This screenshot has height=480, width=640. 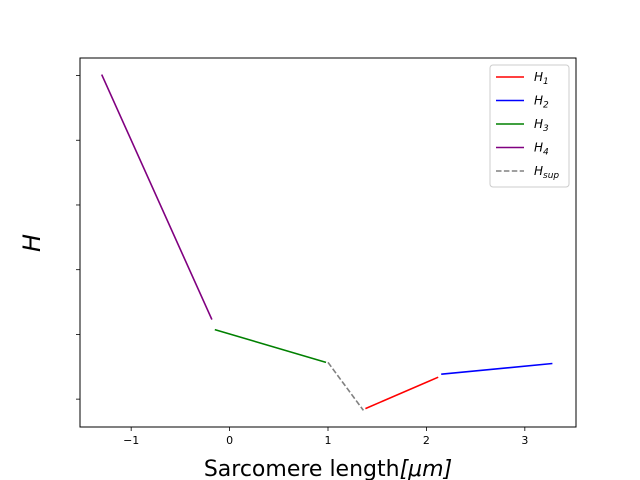 I want to click on series-line-h1, so click(x=402, y=393).